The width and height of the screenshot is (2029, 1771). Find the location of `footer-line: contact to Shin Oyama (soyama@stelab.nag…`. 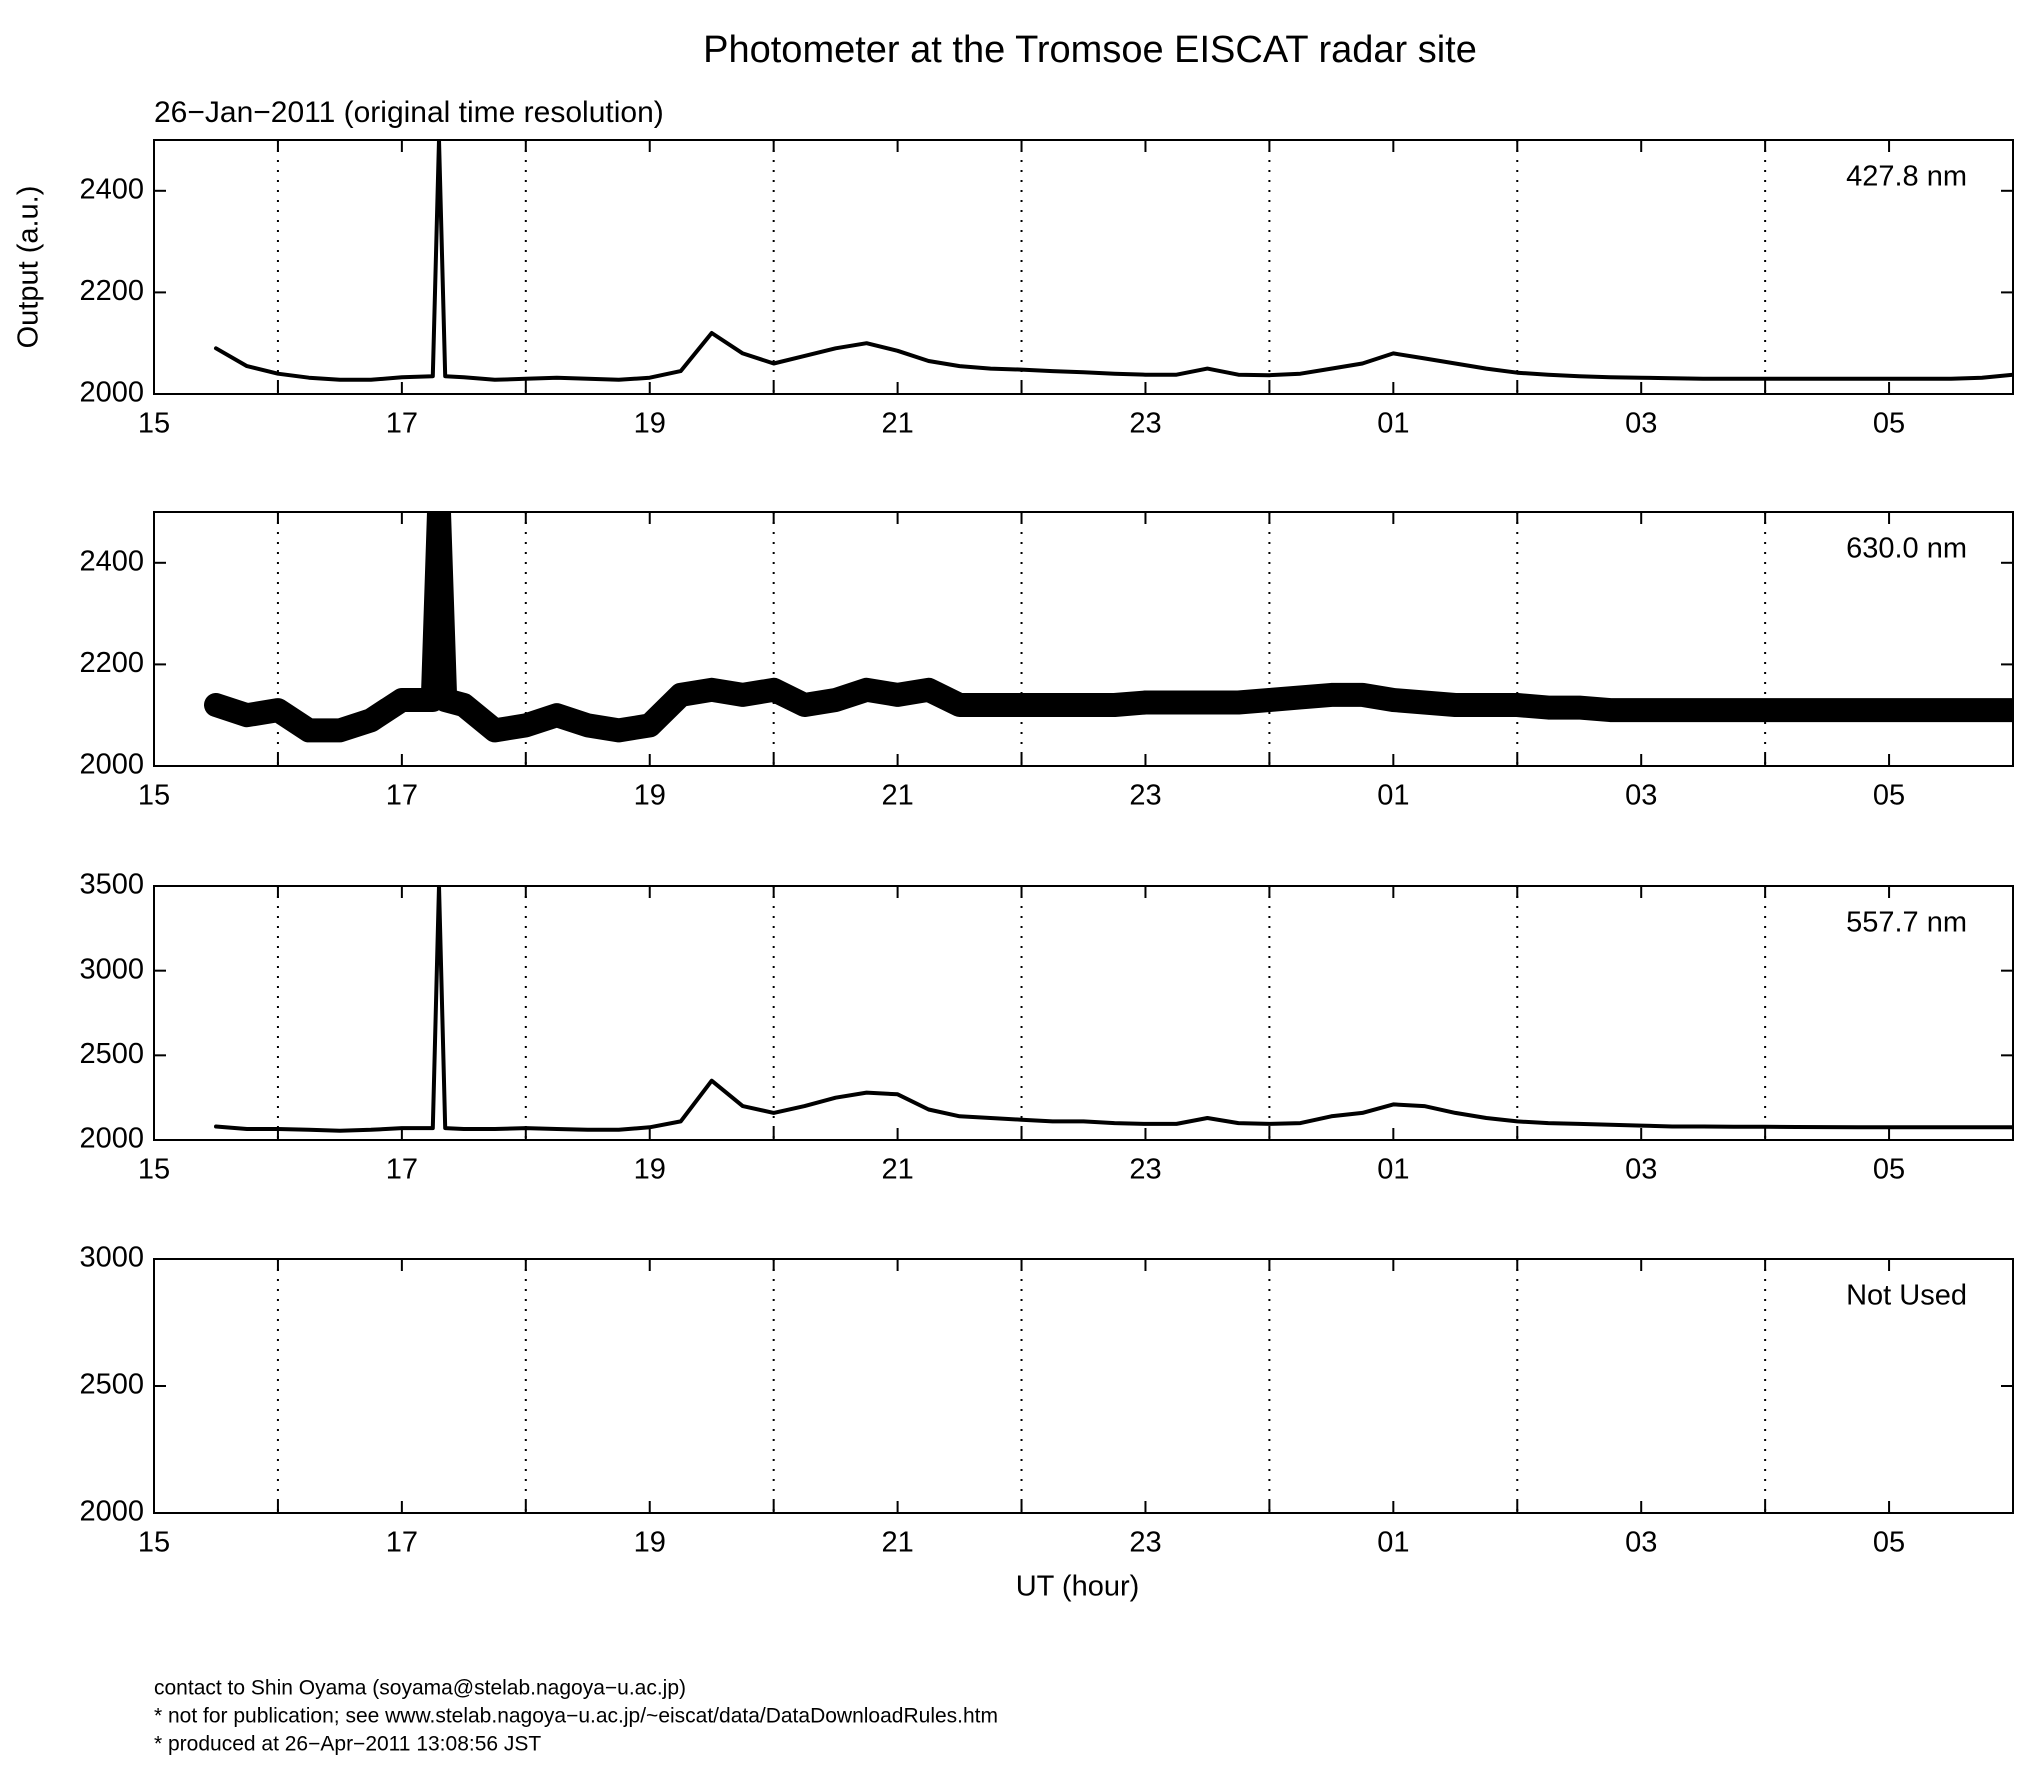

footer-line: contact to Shin Oyama (soyama@stelab.nag… is located at coordinates (420, 1688).